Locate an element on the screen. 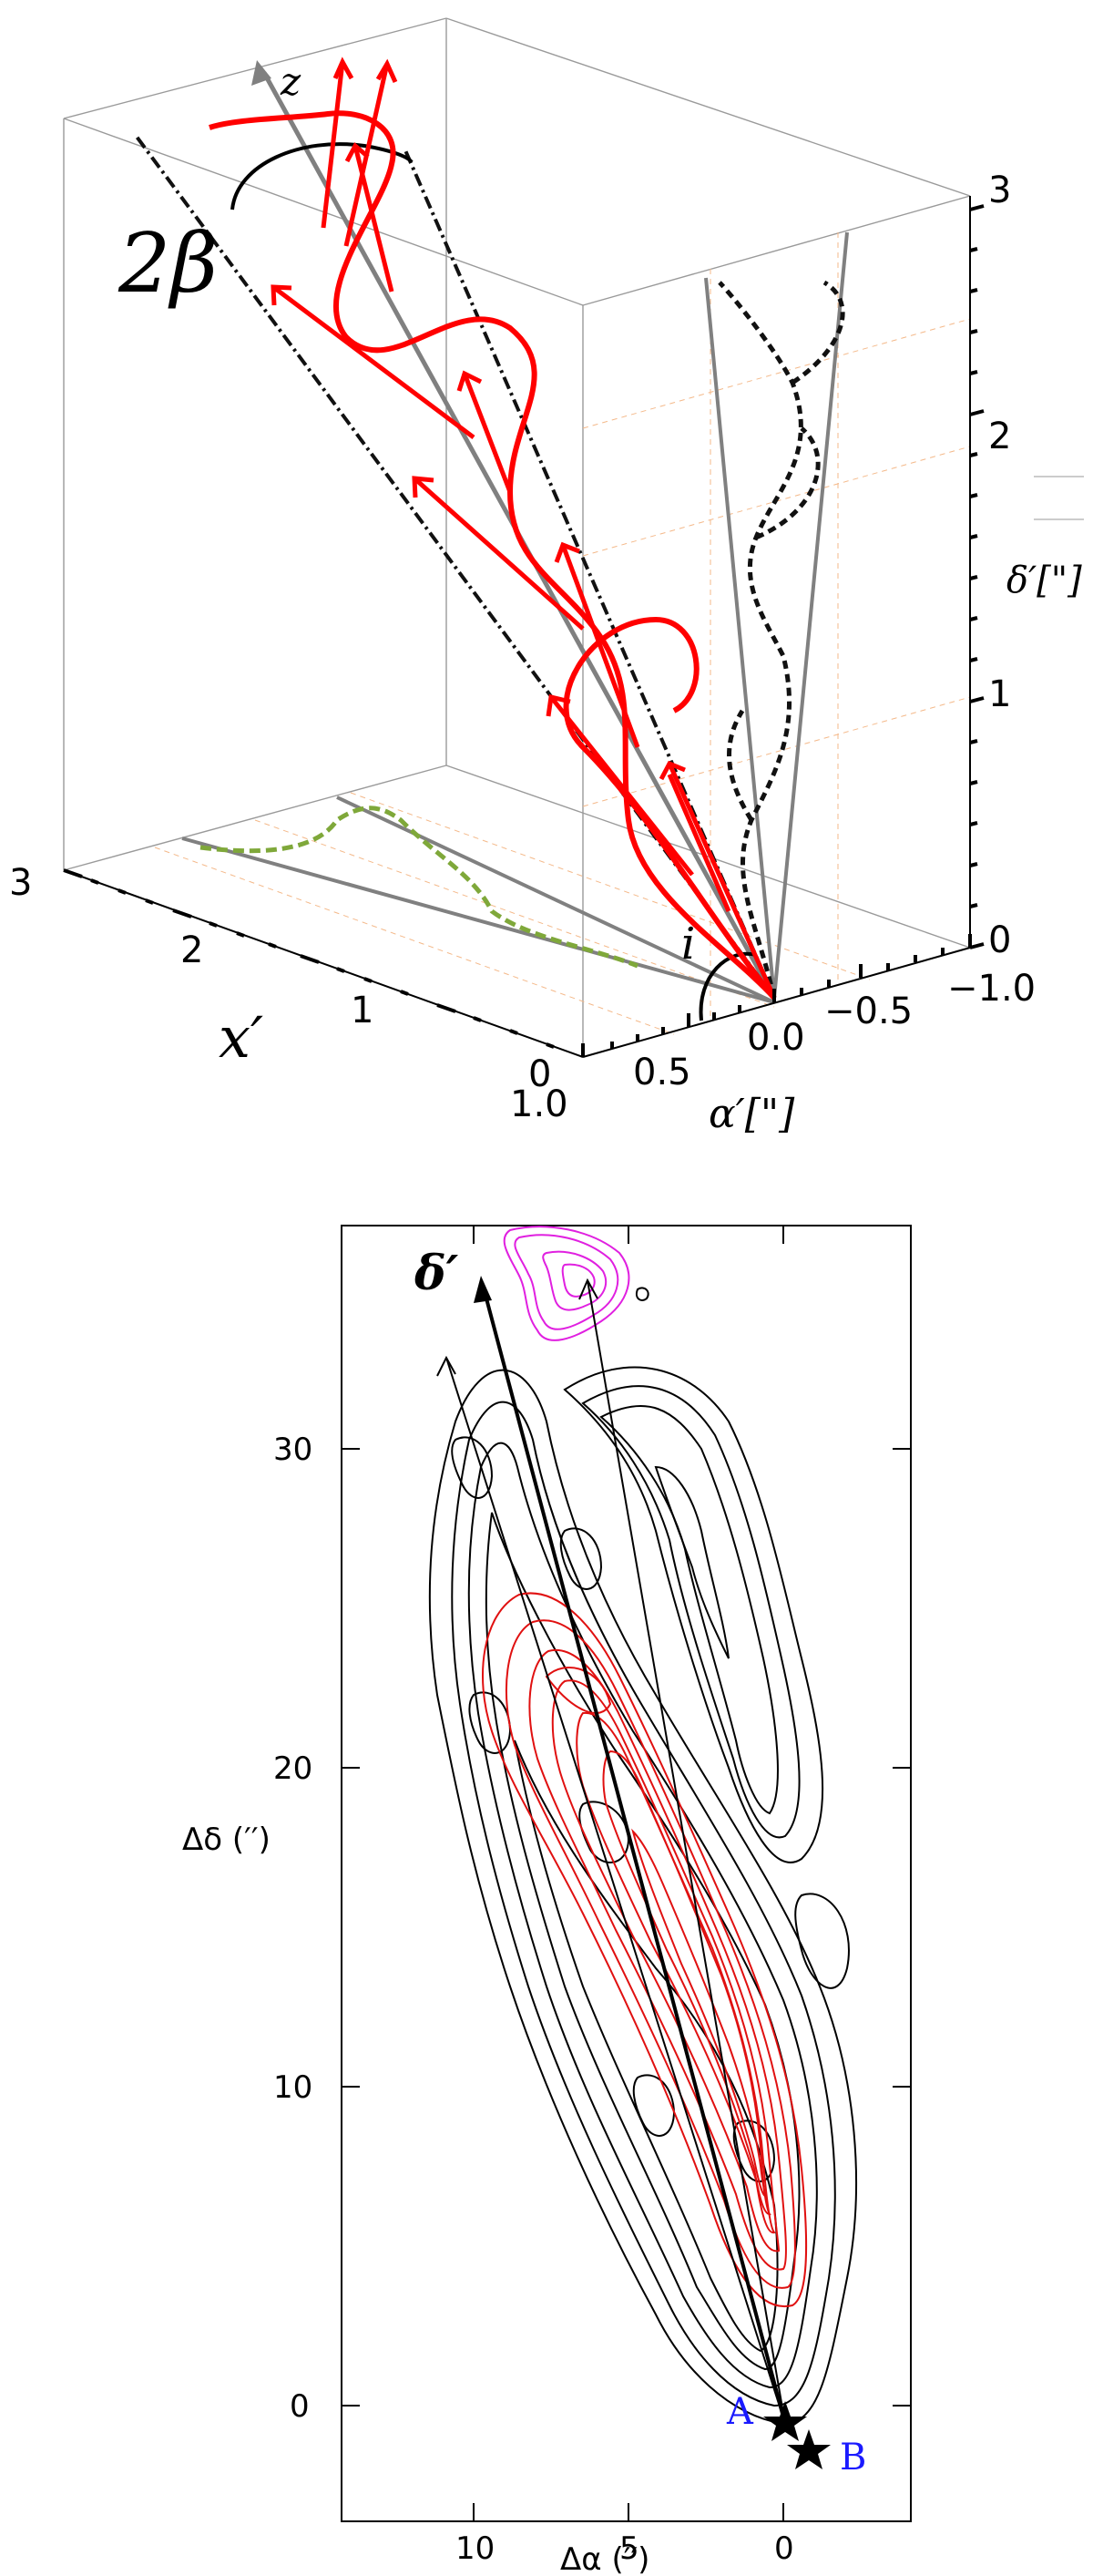 The width and height of the screenshot is (1093, 2576). svg-text: 30 is located at coordinates (292, 1450).